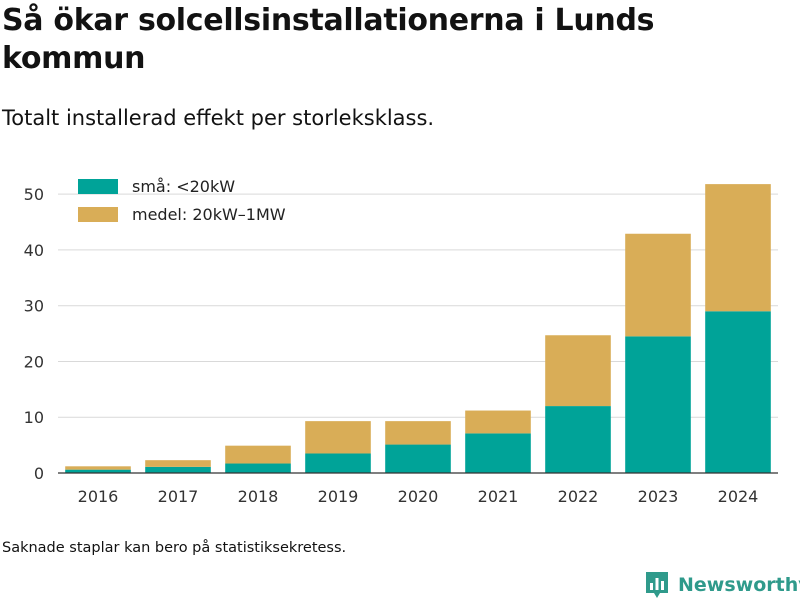 This screenshot has height=600, width=800. What do you see at coordinates (34, 250) in the screenshot?
I see `y-tick-label: 40` at bounding box center [34, 250].